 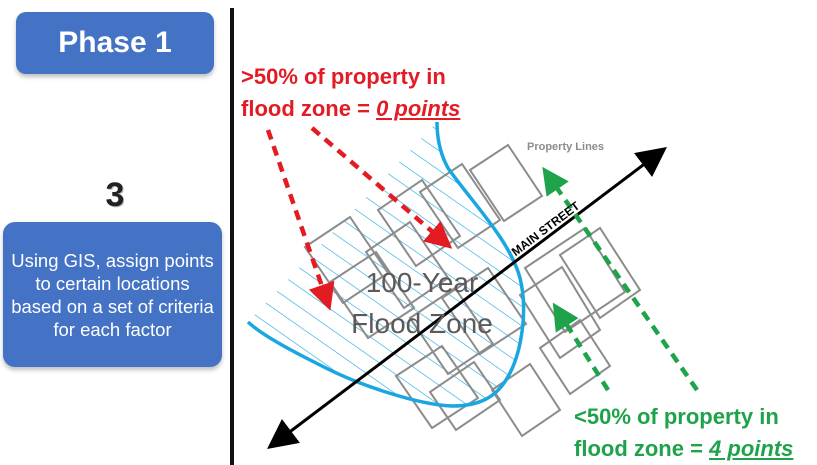 What do you see at coordinates (422, 323) in the screenshot?
I see `flood-zone-label-line2: Flood Zone` at bounding box center [422, 323].